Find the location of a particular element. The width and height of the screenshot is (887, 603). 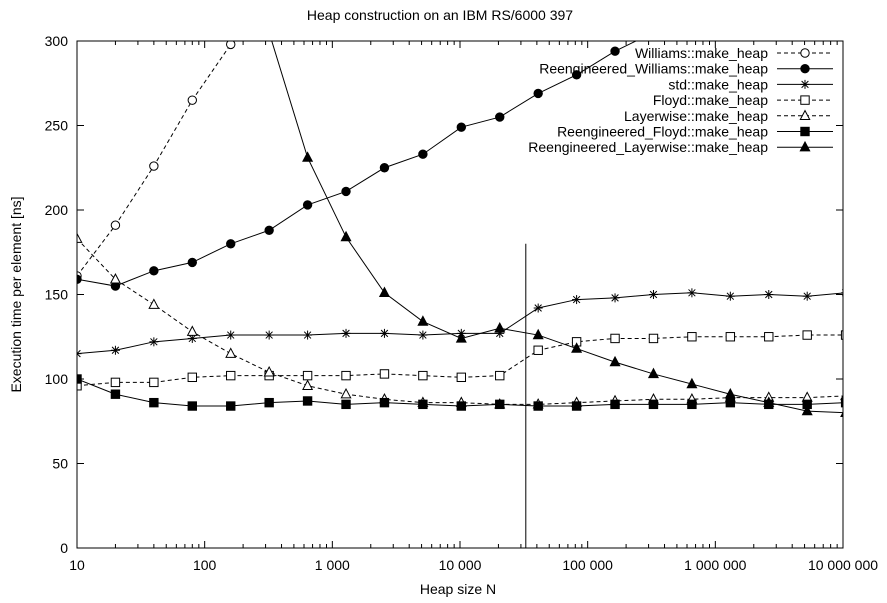

y-tick-label: 300 is located at coordinates (57, 41).